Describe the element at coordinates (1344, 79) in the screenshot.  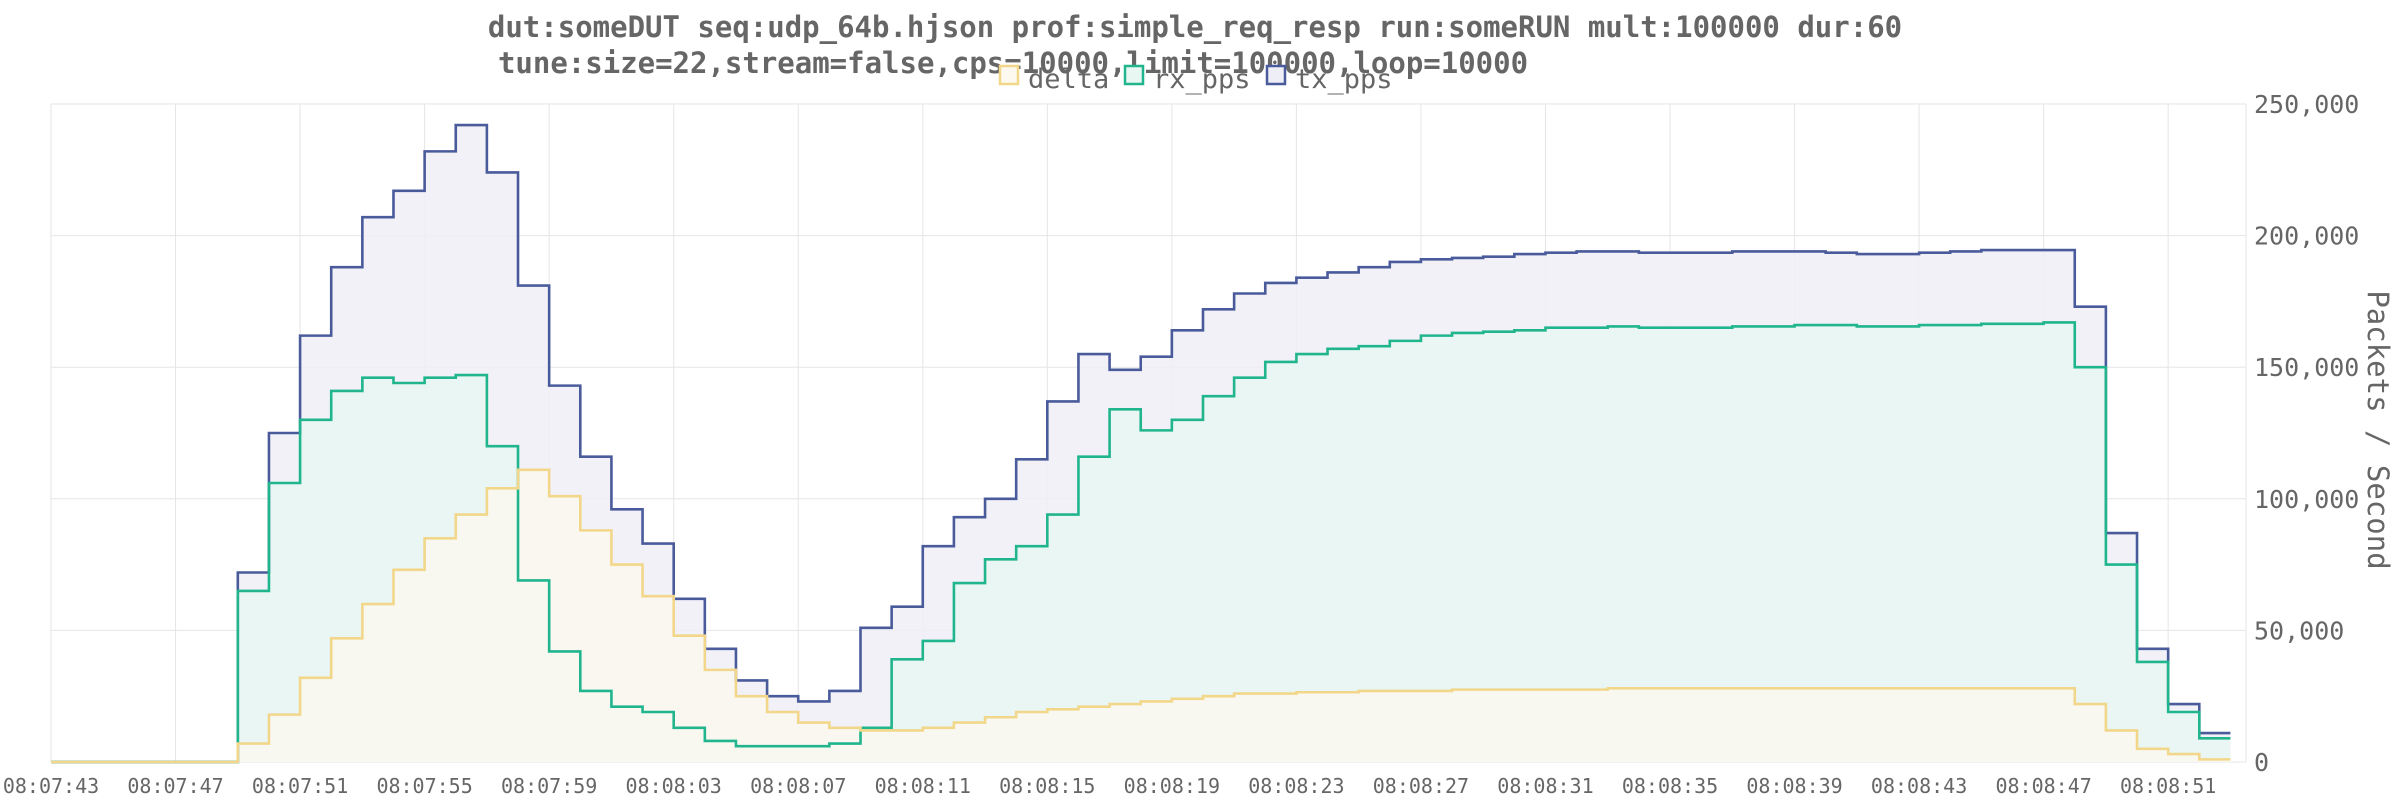
I see `legend-label-tx_pps: tx_pps` at that location.